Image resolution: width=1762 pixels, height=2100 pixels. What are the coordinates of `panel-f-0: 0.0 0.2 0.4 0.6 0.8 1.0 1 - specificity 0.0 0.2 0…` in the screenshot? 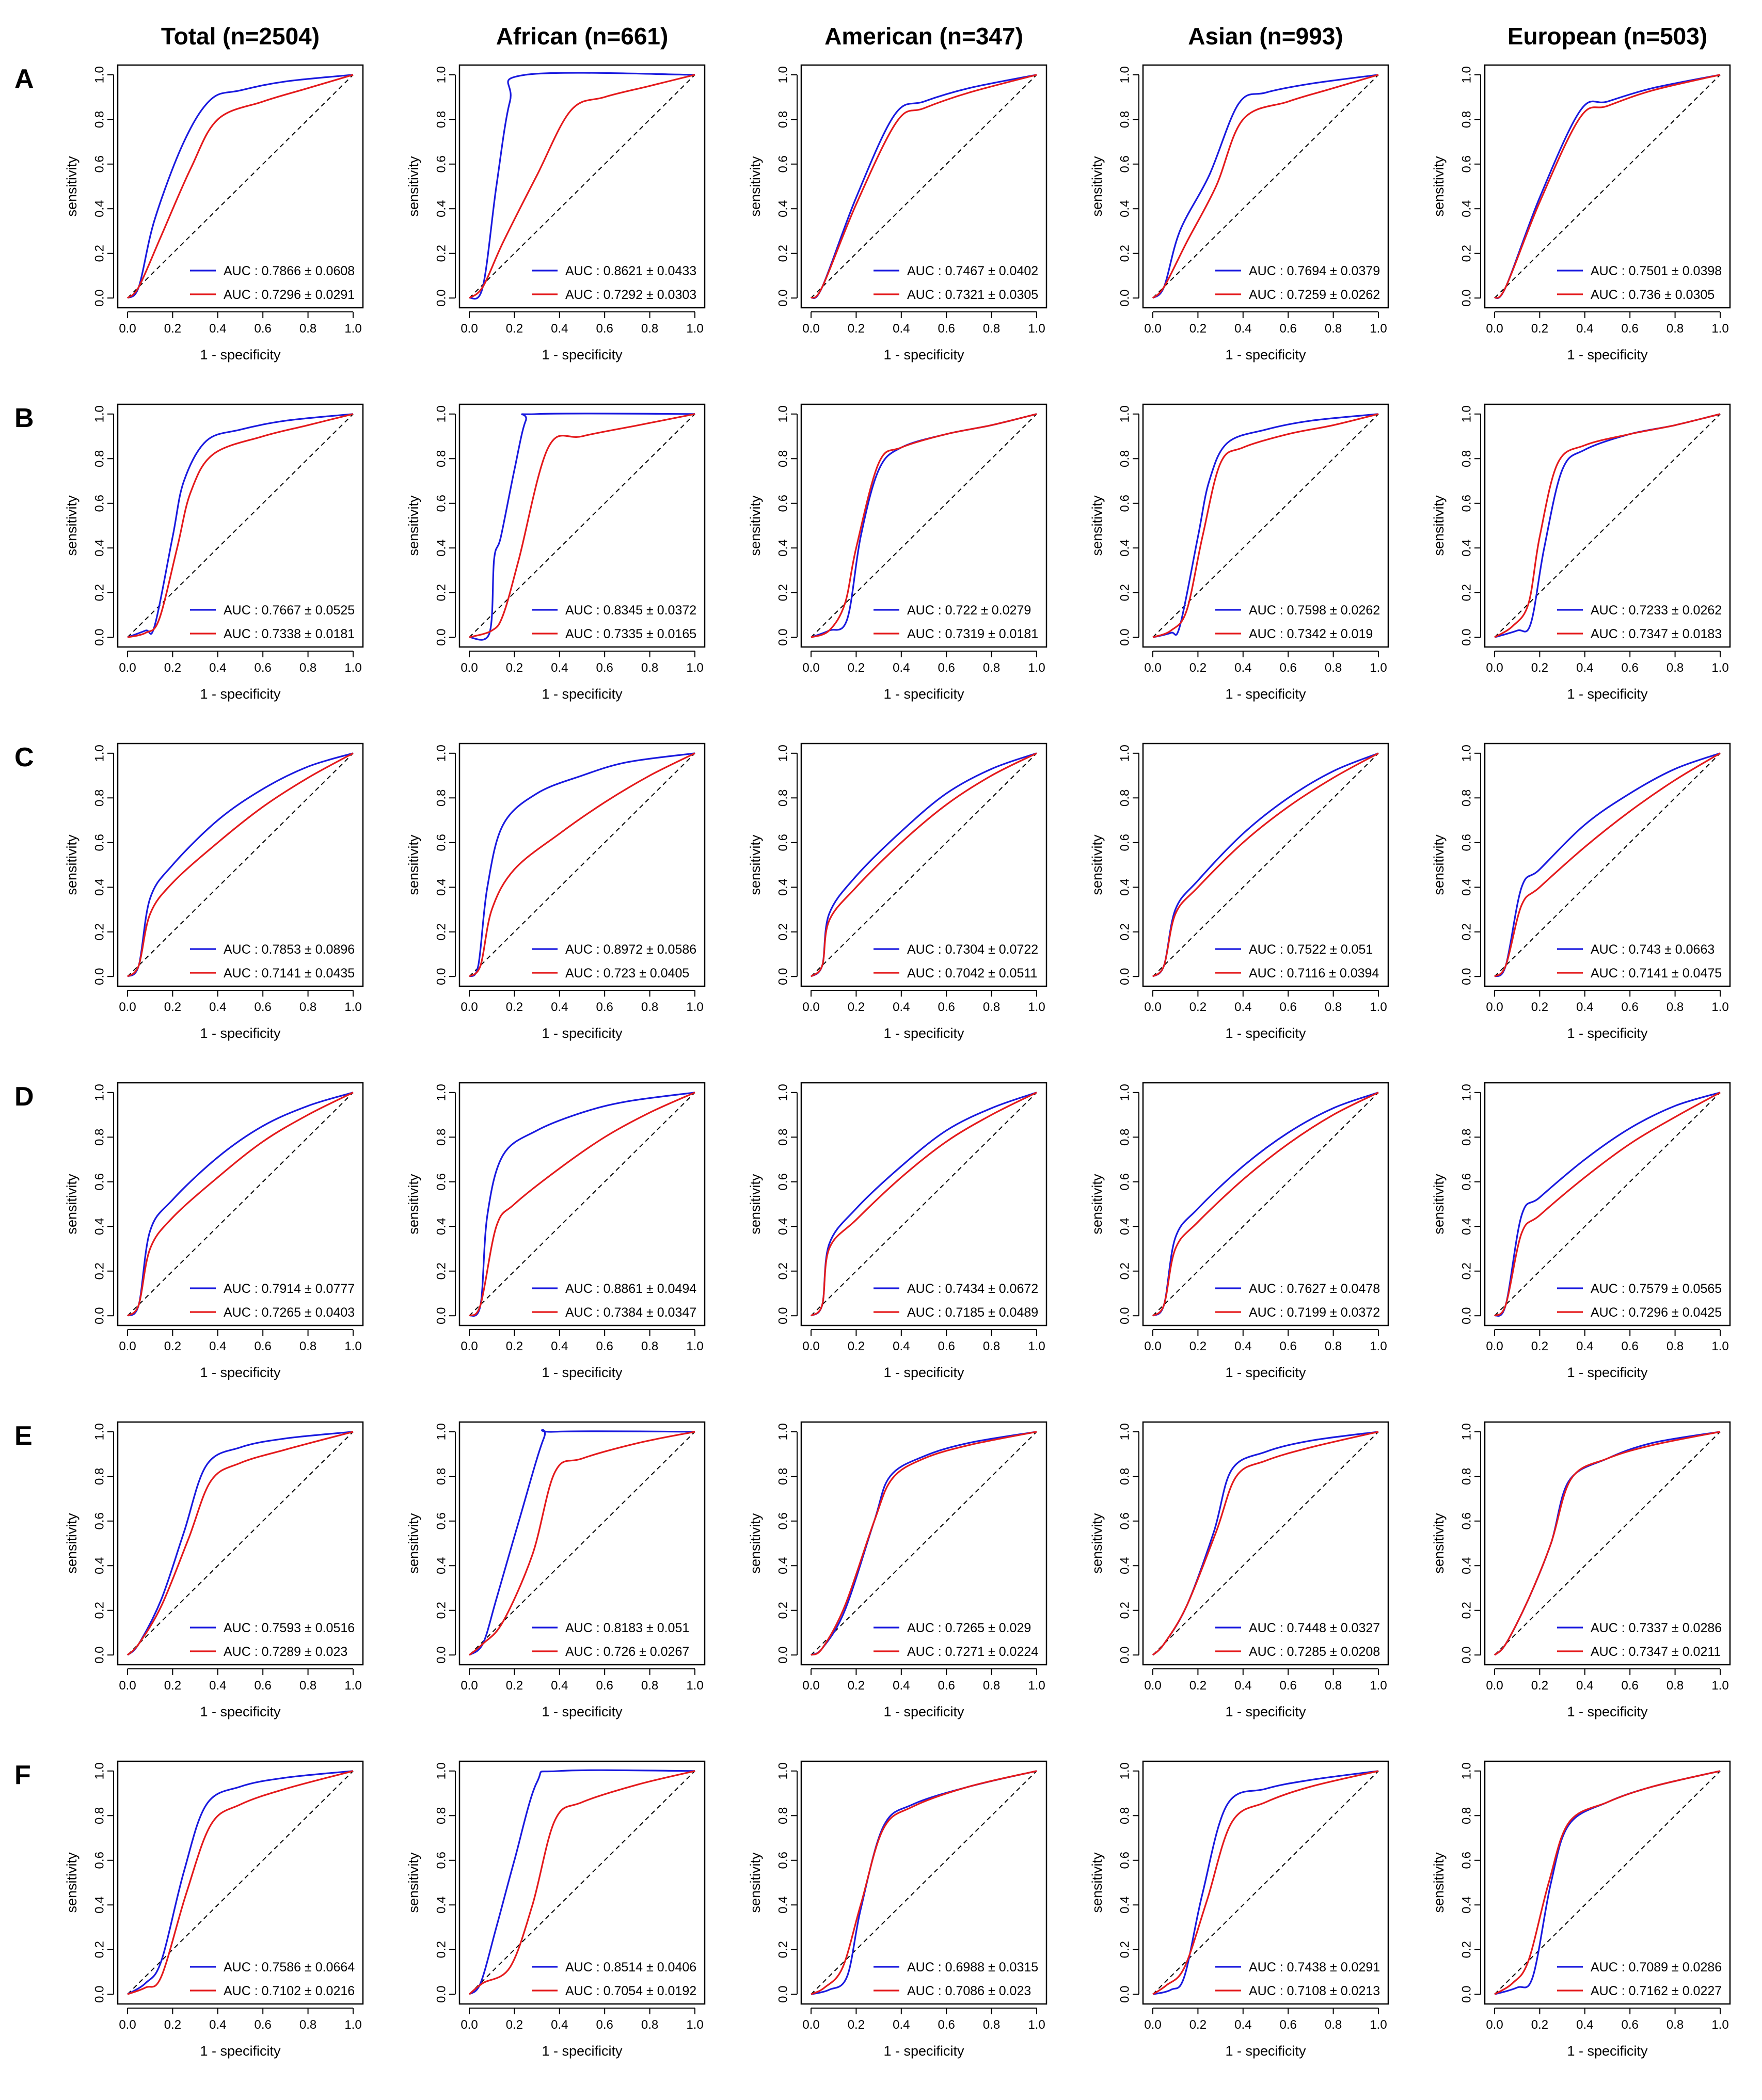 It's located at (214, 1910).